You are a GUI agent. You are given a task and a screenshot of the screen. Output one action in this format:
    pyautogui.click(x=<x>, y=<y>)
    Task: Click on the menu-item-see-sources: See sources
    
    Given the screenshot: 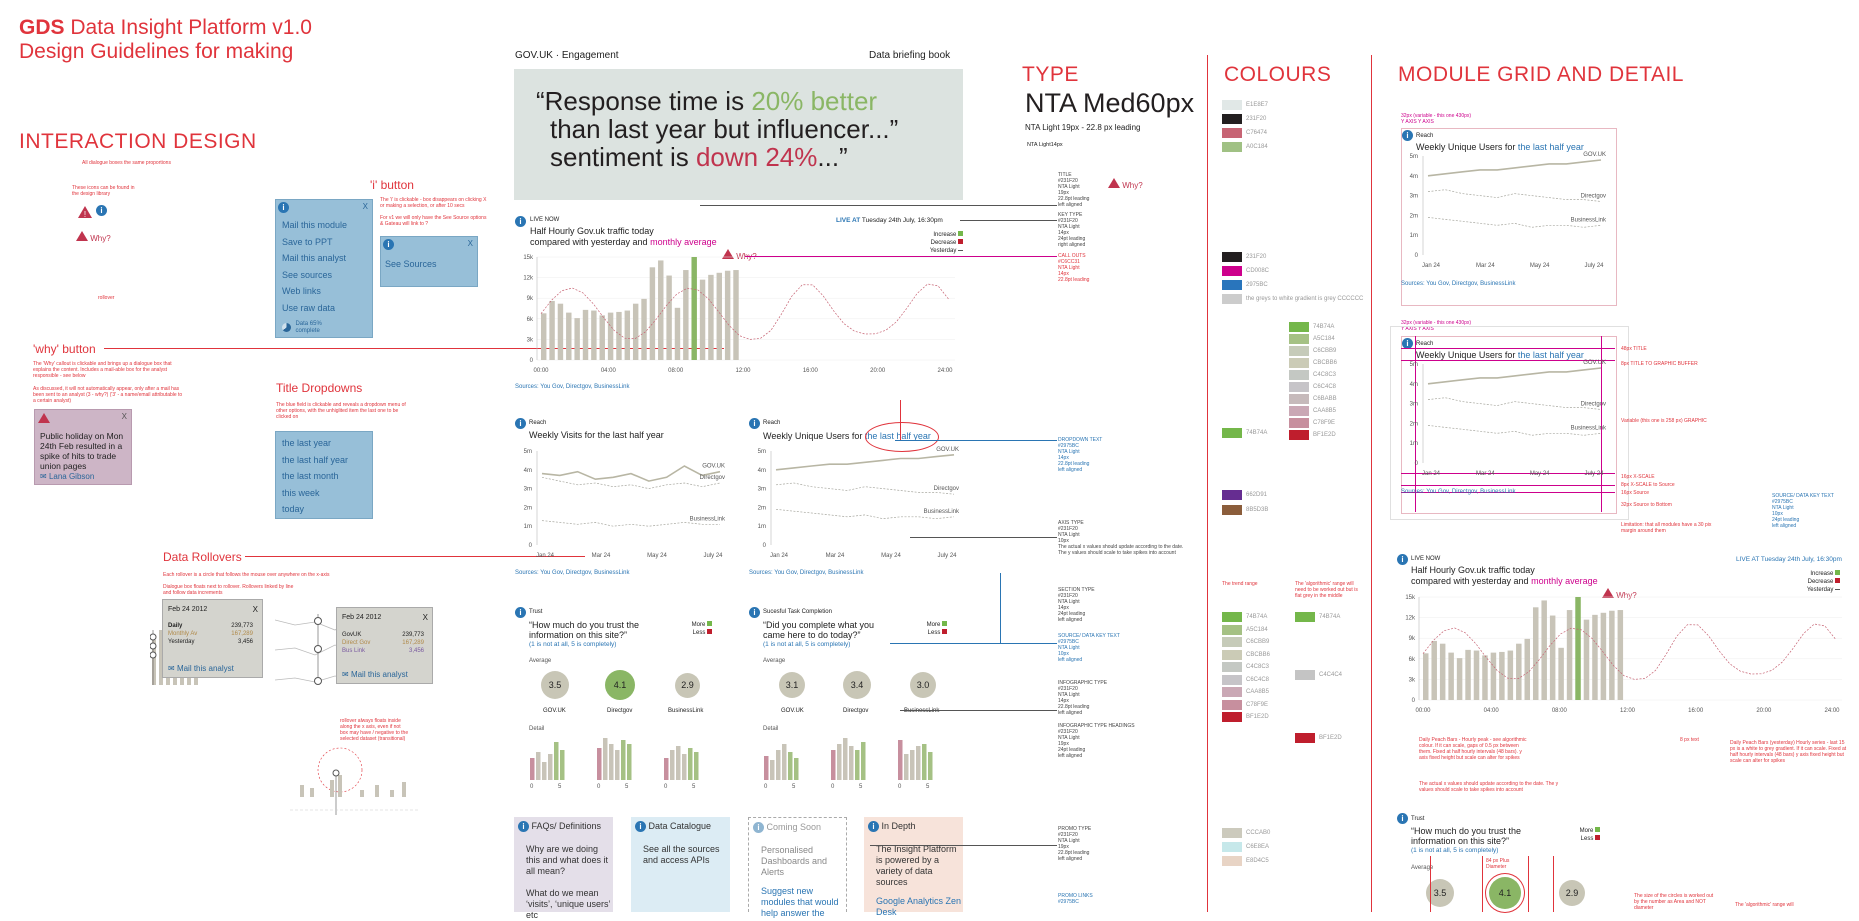 What is the action you would take?
    pyautogui.click(x=307, y=274)
    